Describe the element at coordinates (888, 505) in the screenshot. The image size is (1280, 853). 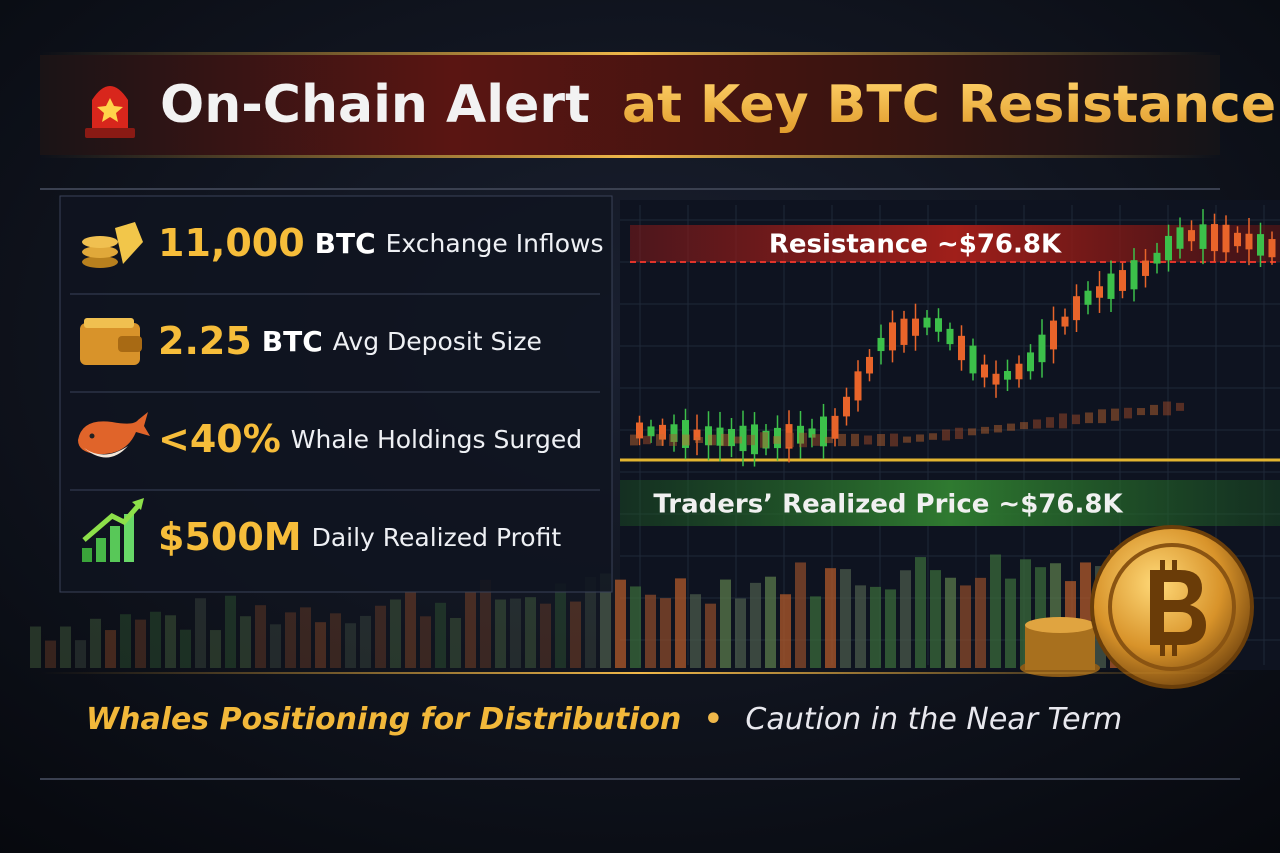
I see `realized-price-label: Traders’ Realized Price ~$76.8K` at that location.